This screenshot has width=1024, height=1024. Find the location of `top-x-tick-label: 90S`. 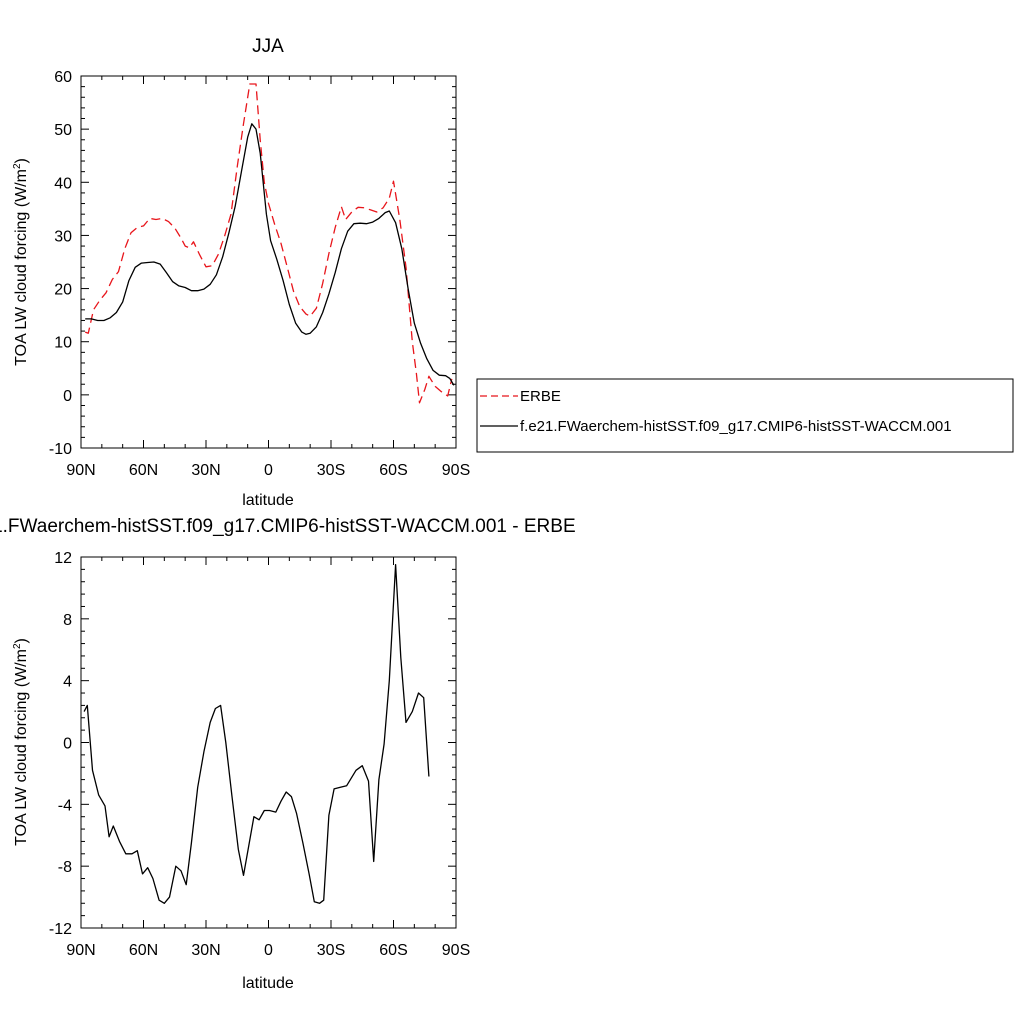

top-x-tick-label: 90S is located at coordinates (456, 470).